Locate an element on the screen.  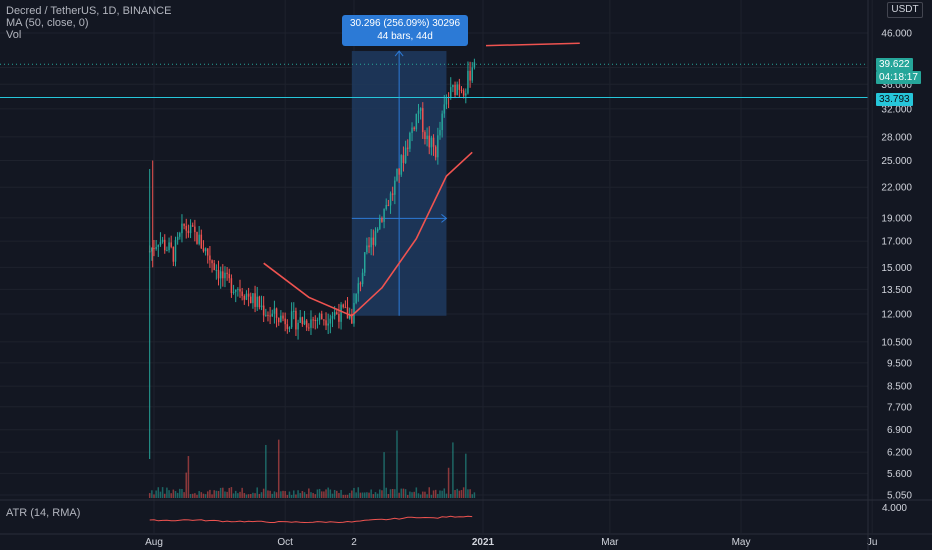
ma-indicator-label: MA (50, close, 0) is located at coordinates (47, 23).